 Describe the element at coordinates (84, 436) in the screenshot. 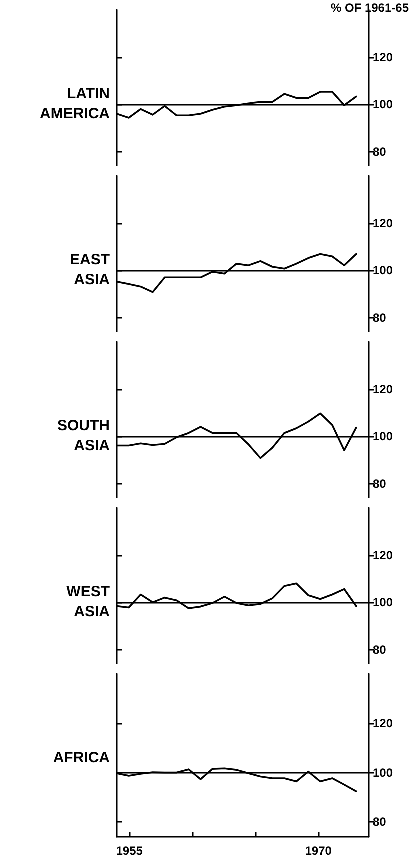

I see `text: SOUTH ASIA` at that location.